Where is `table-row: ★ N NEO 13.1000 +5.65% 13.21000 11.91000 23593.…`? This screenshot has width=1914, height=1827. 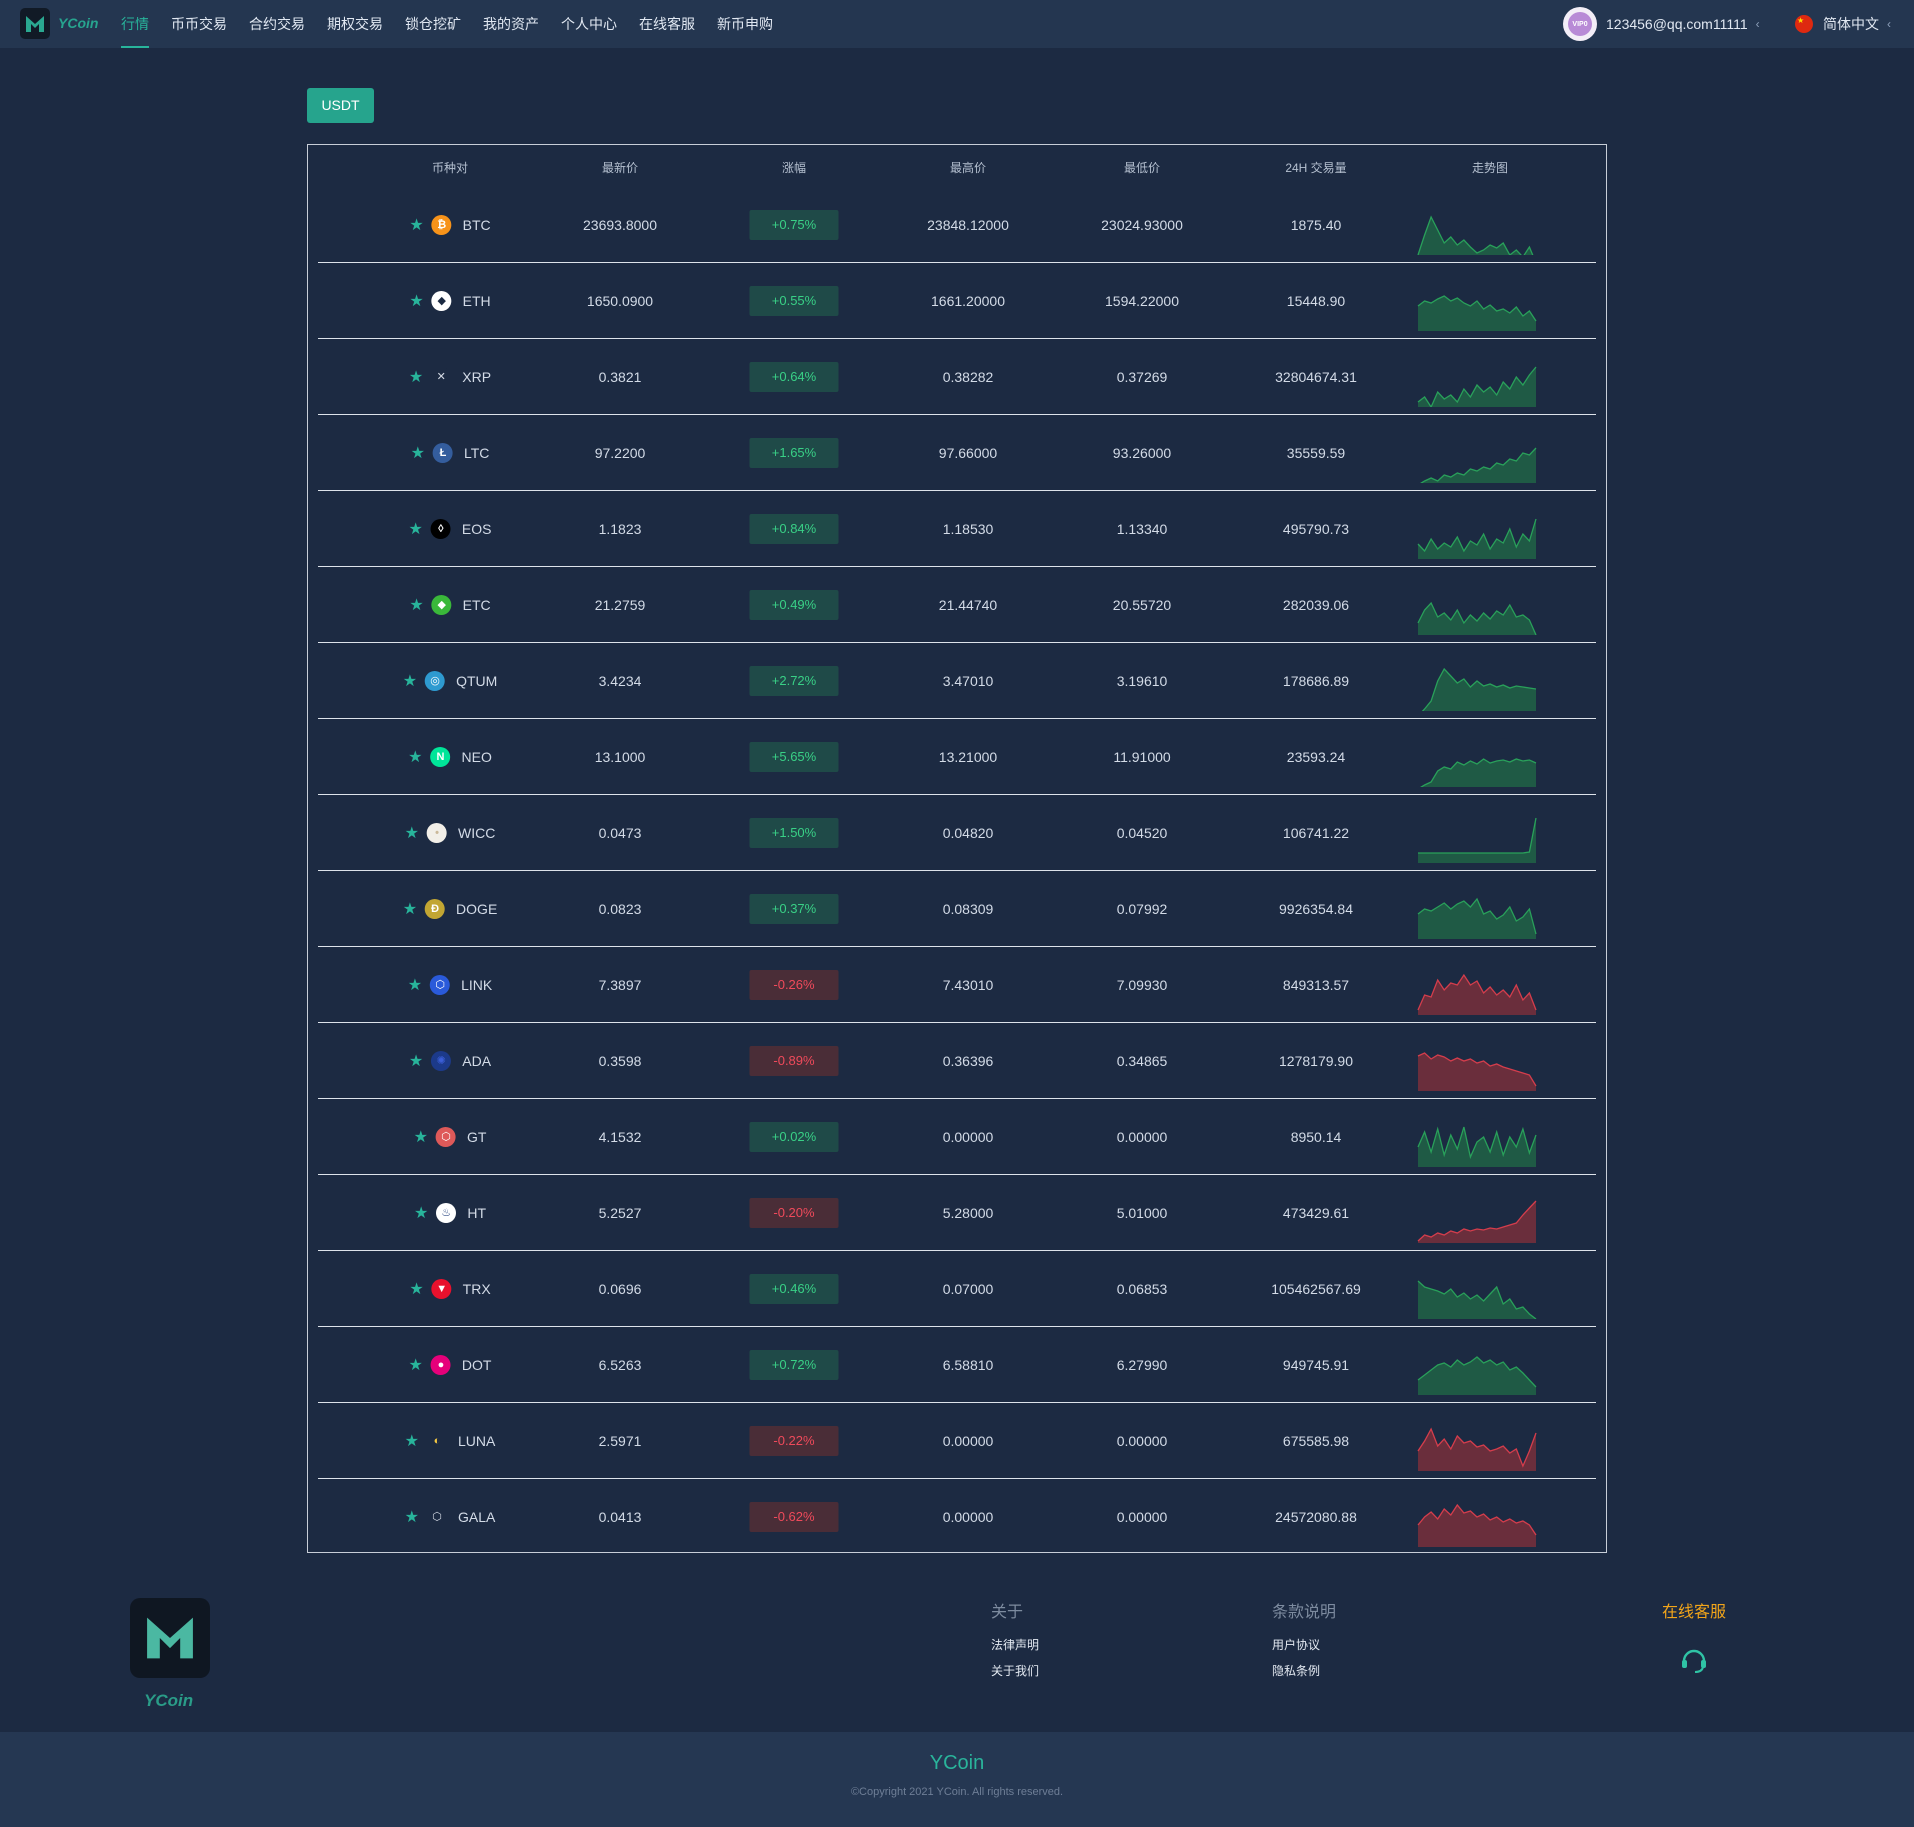
table-row: ★ N NEO 13.1000 +5.65% 13.21000 11.91000 23593.… is located at coordinates (957, 757).